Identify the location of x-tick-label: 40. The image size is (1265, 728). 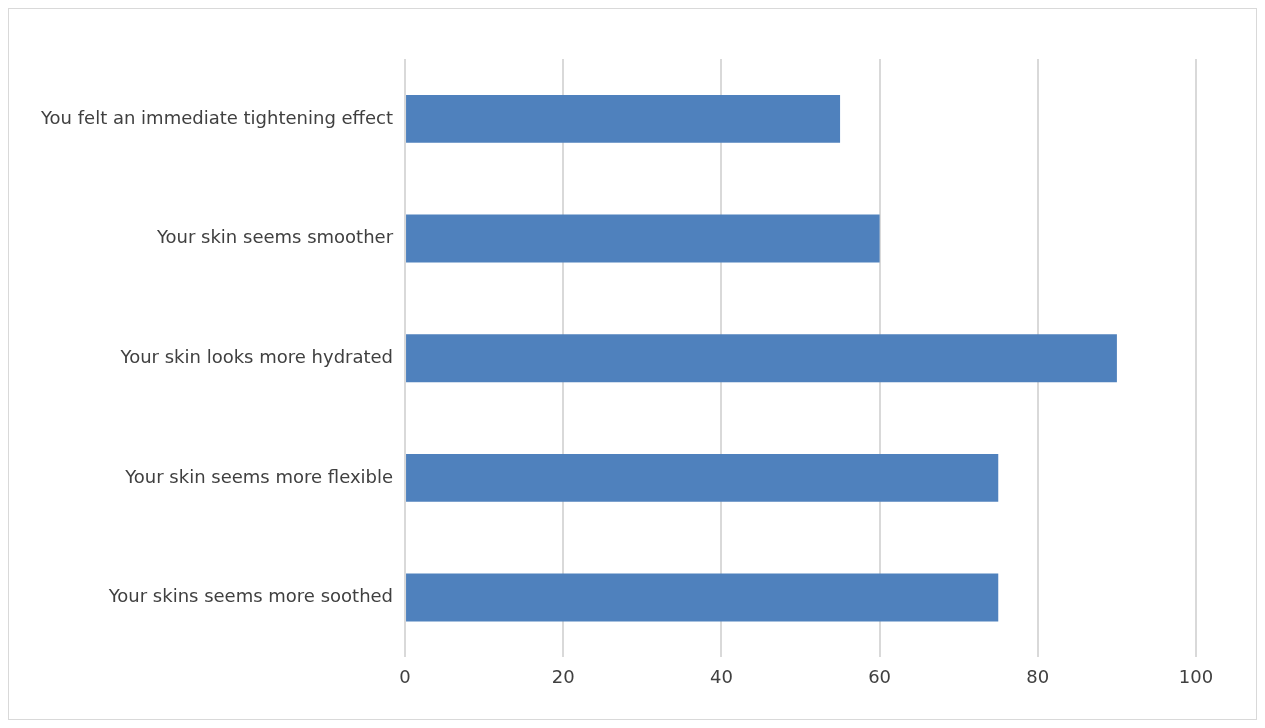
(721, 676).